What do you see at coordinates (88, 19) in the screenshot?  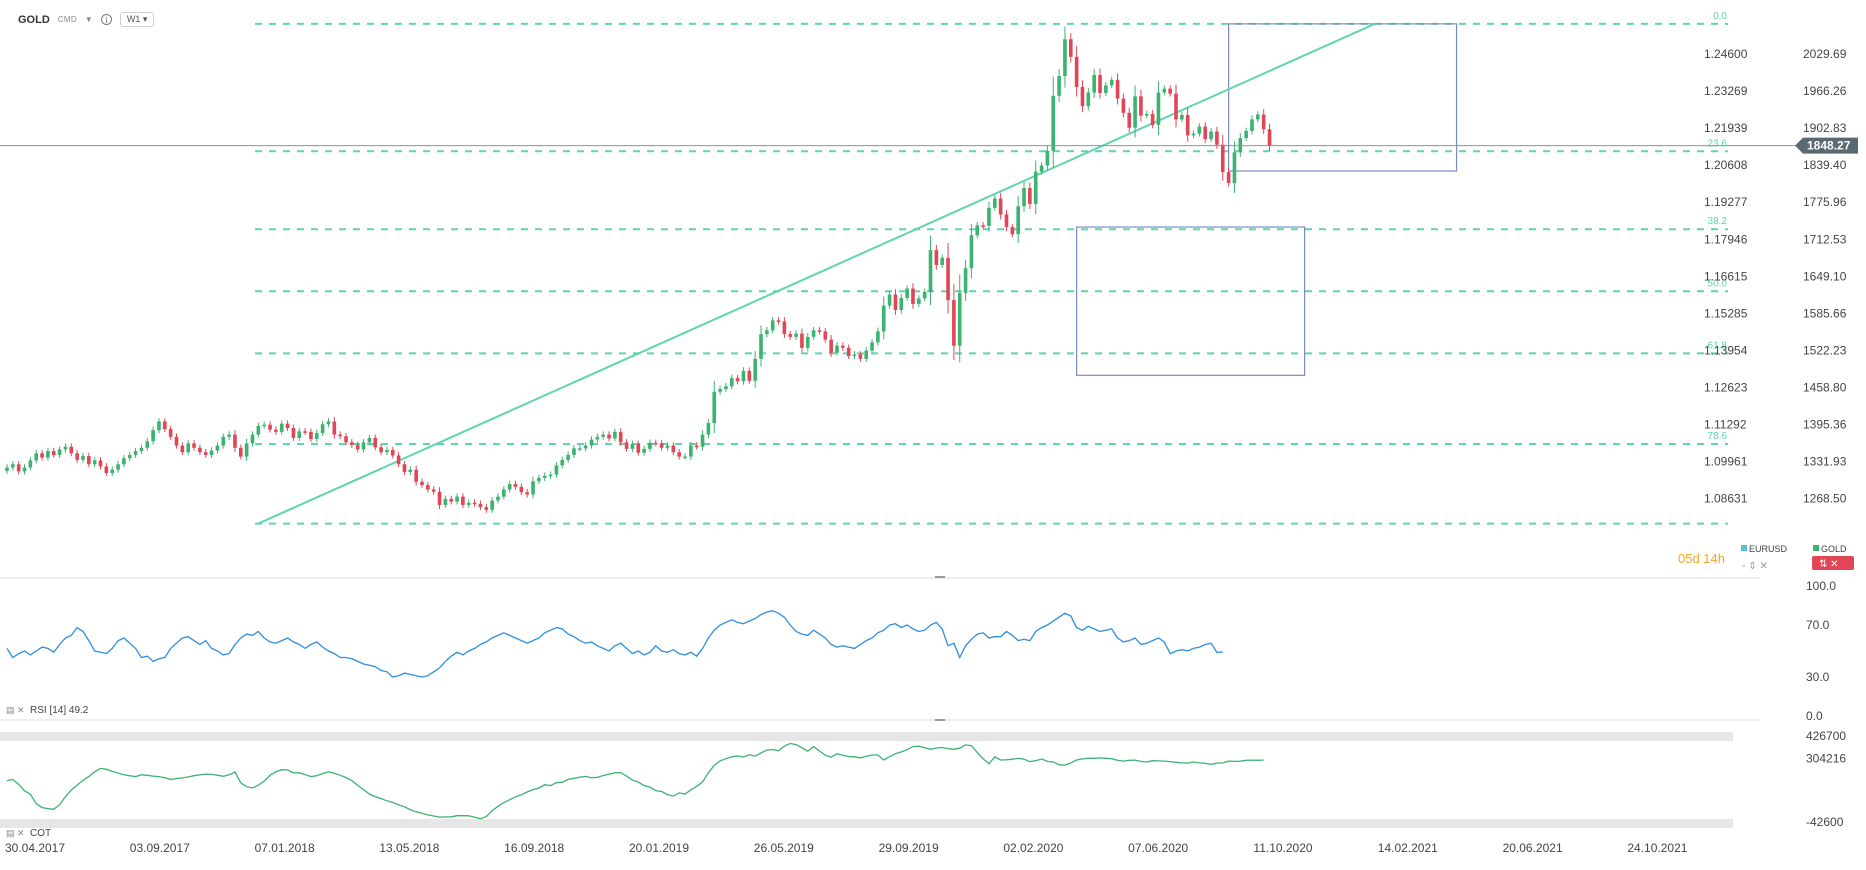 I see `chevron-down-icon: ▼` at bounding box center [88, 19].